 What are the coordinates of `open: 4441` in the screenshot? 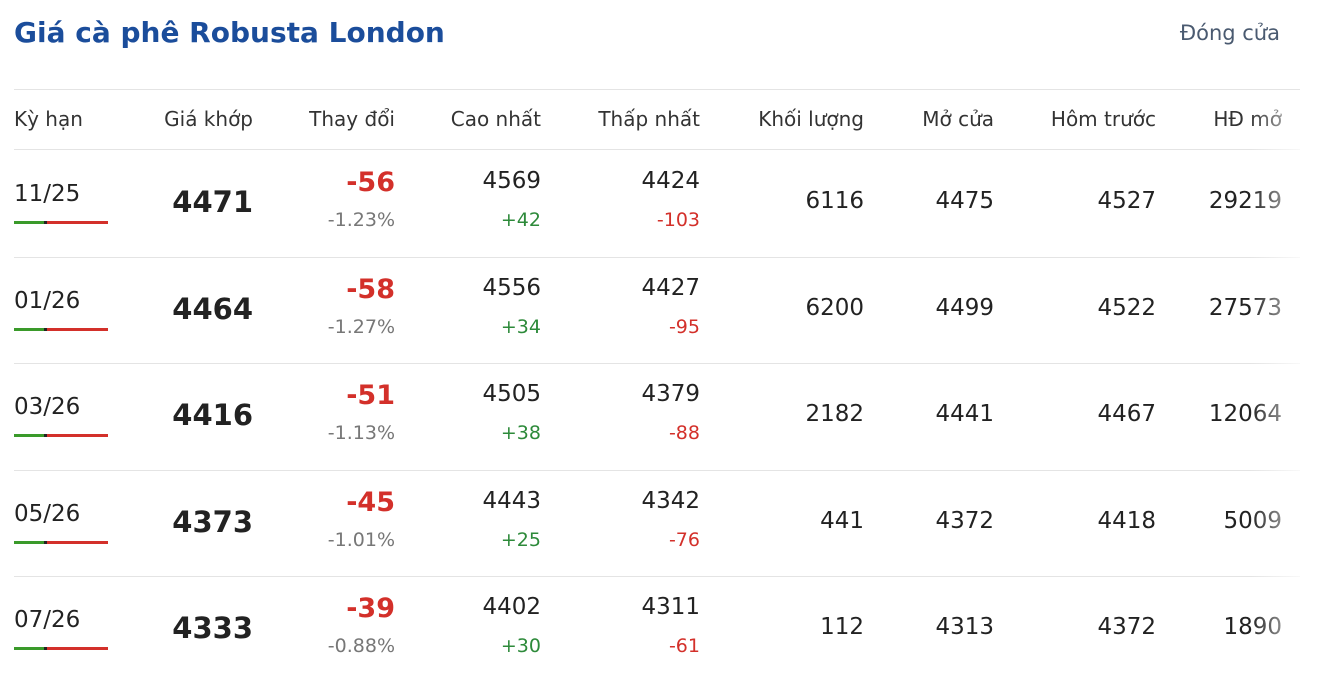 It's located at (964, 414).